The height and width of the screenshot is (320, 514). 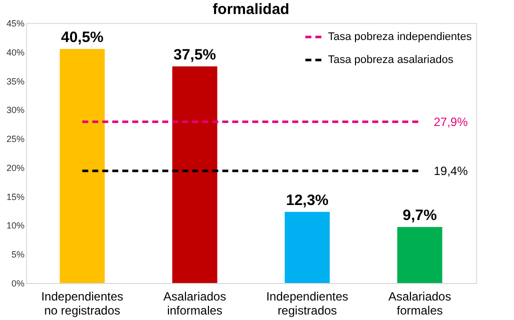 What do you see at coordinates (451, 171) in the screenshot?
I see `data-label: 19,4%` at bounding box center [451, 171].